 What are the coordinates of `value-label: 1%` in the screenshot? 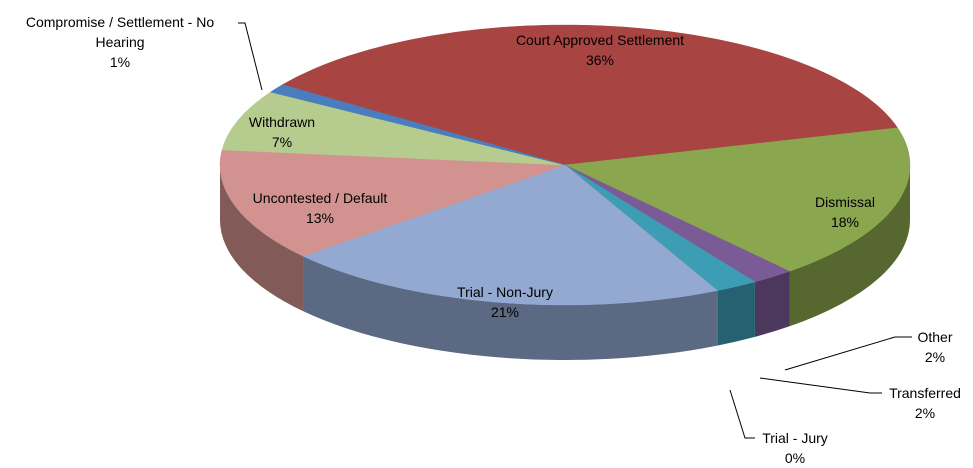 It's located at (120, 62).